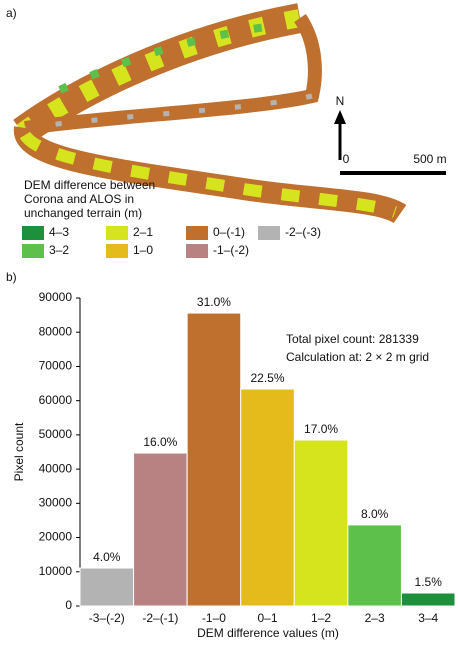 This screenshot has height=646, width=458. I want to click on x-tick-label: -2–(-1), so click(160, 618).